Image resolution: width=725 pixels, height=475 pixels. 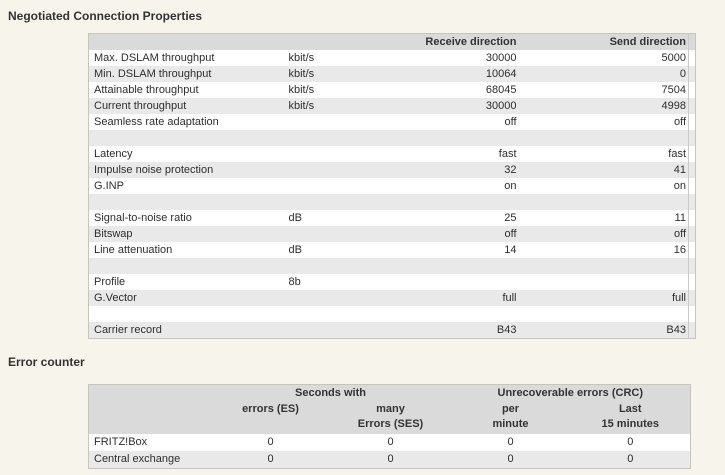 I want to click on error-row-fritzbox: FRITZ!Box 0 0 0 0, so click(x=389, y=442).